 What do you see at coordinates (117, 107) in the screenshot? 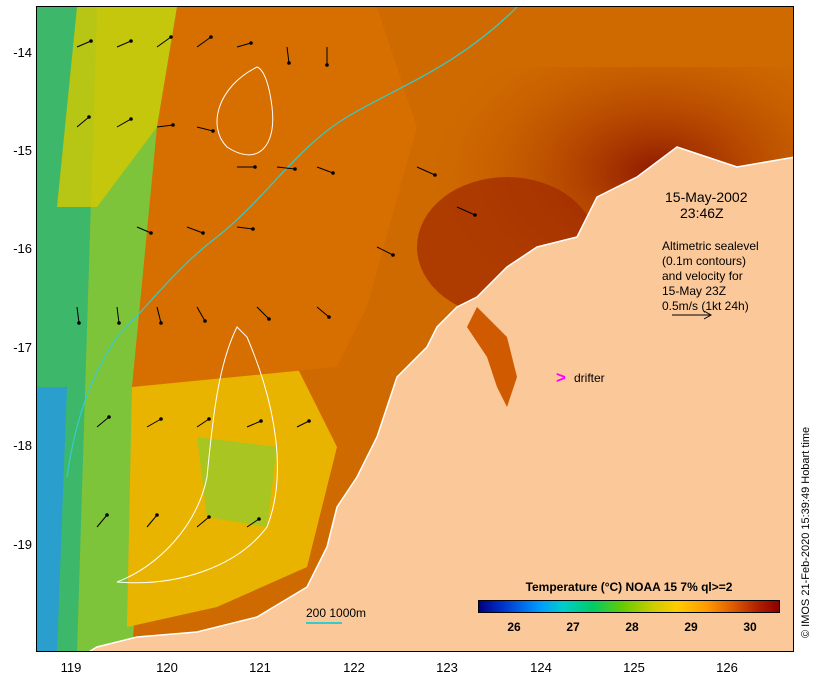
I see `yellow-zone-nw` at bounding box center [117, 107].